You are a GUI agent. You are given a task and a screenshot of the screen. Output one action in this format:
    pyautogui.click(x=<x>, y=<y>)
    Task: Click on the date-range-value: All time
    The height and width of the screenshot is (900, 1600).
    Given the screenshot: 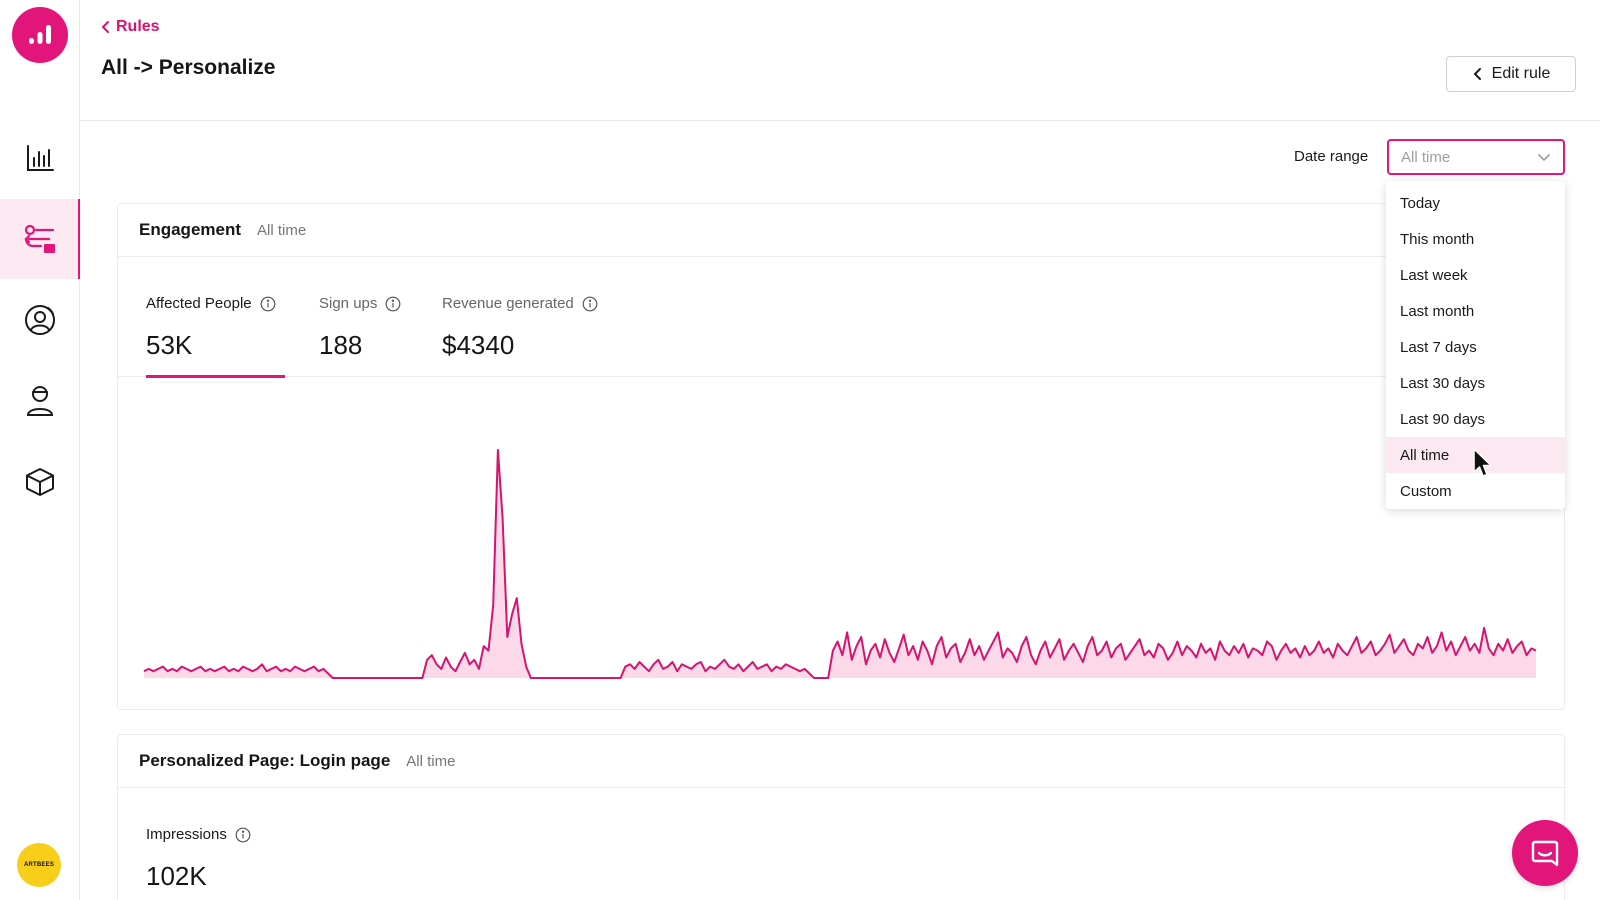 What is the action you would take?
    pyautogui.click(x=1426, y=157)
    